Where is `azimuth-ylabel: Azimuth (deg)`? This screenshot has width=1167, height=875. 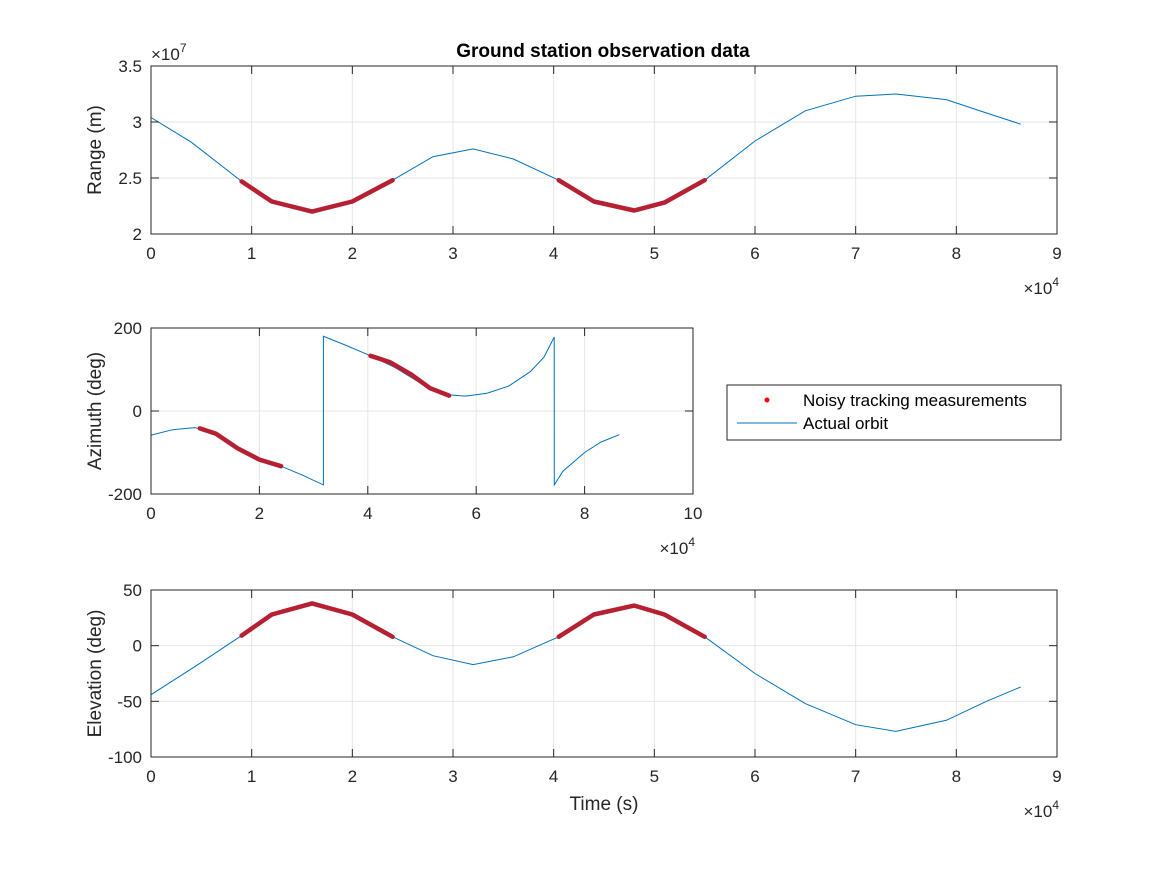
azimuth-ylabel: Azimuth (deg) is located at coordinates (95, 411).